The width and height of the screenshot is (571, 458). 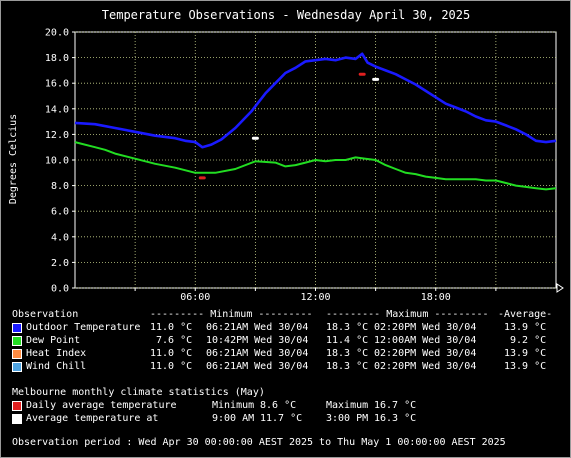 What do you see at coordinates (257, 366) in the screenshot?
I see `legend-min-time-windchill: 06:21AM Wed 30/04` at bounding box center [257, 366].